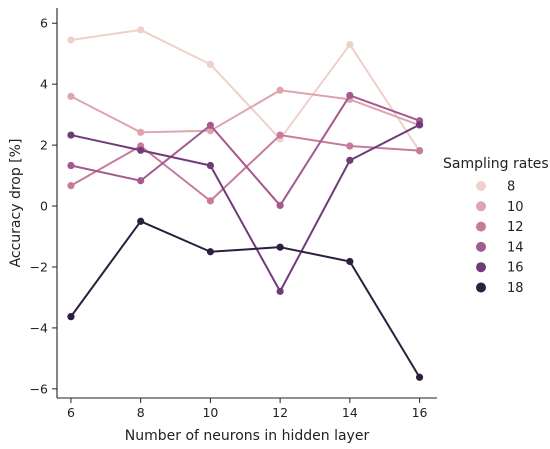 The height and width of the screenshot is (449, 550). What do you see at coordinates (350, 412) in the screenshot?
I see `x-tick-label: 14` at bounding box center [350, 412].